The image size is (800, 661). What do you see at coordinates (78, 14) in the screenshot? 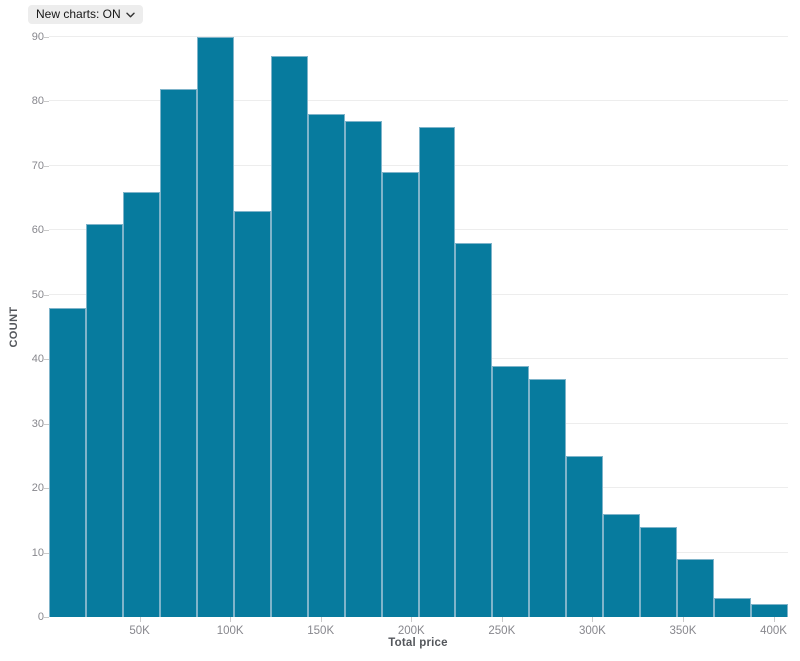
I see `new-charts-toggle-label: New charts: ON` at bounding box center [78, 14].